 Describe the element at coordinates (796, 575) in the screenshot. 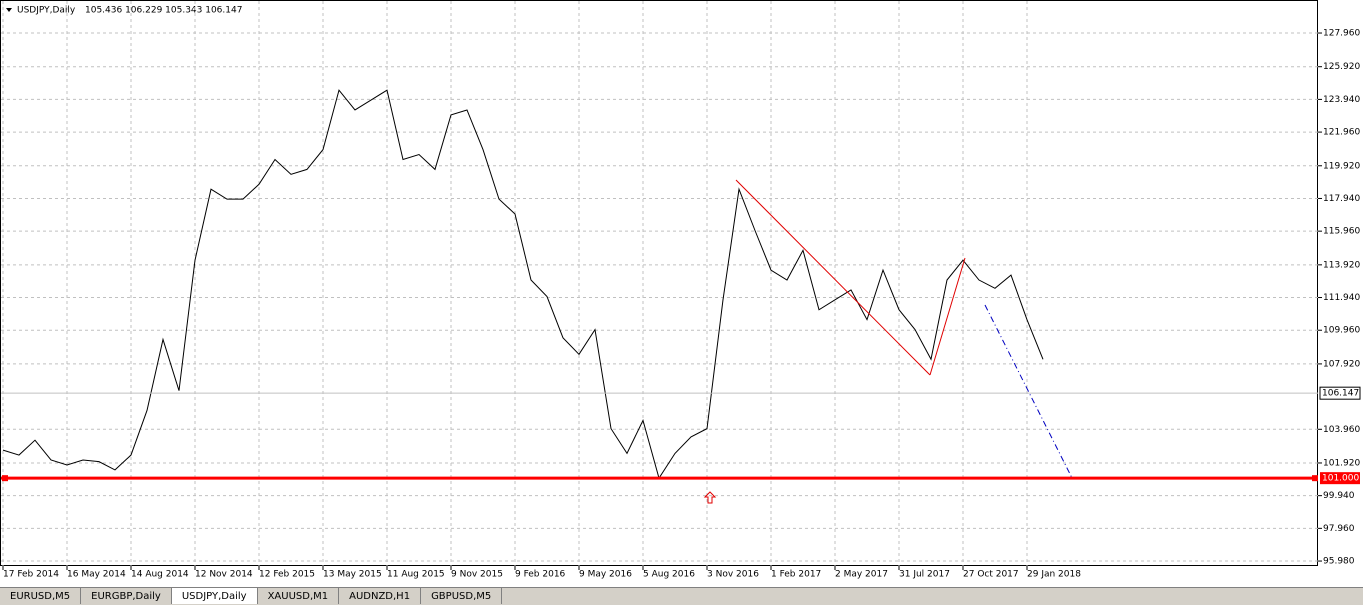

I see `x-tick-label: 1 Feb 2017` at that location.